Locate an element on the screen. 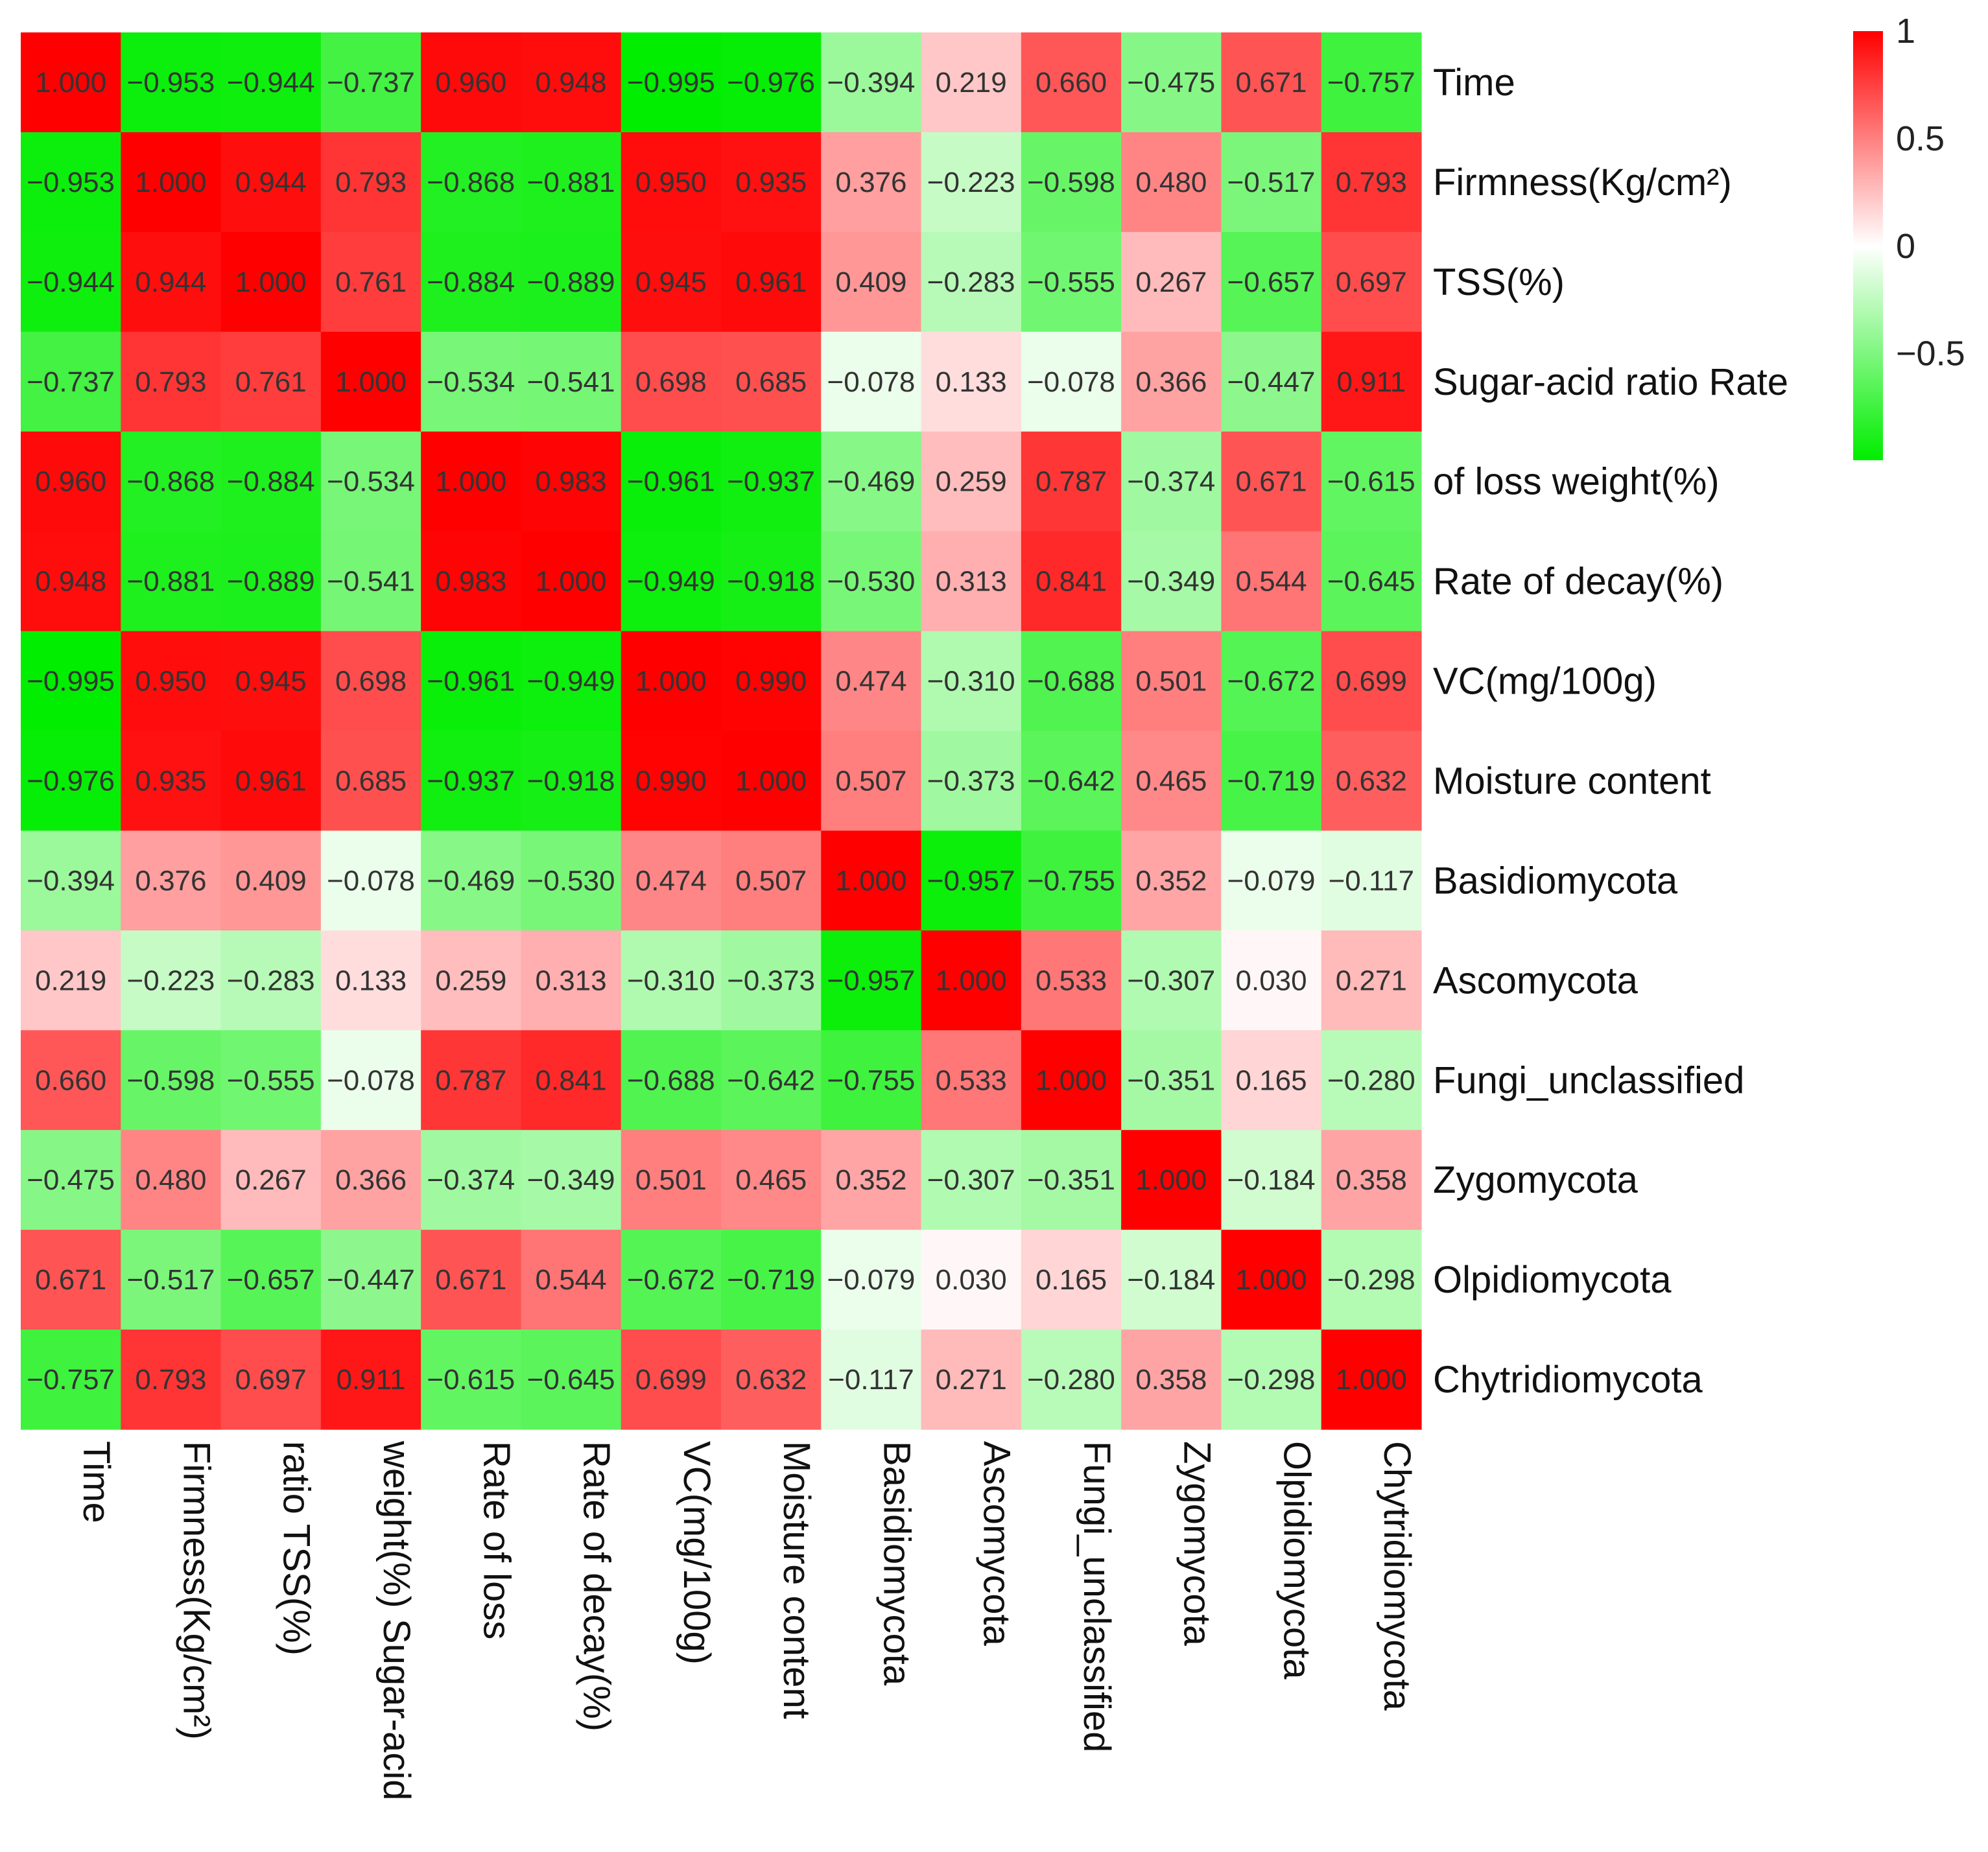 This screenshot has width=1988, height=1852. heatmap-cell-value: −0.517 is located at coordinates (1271, 182).